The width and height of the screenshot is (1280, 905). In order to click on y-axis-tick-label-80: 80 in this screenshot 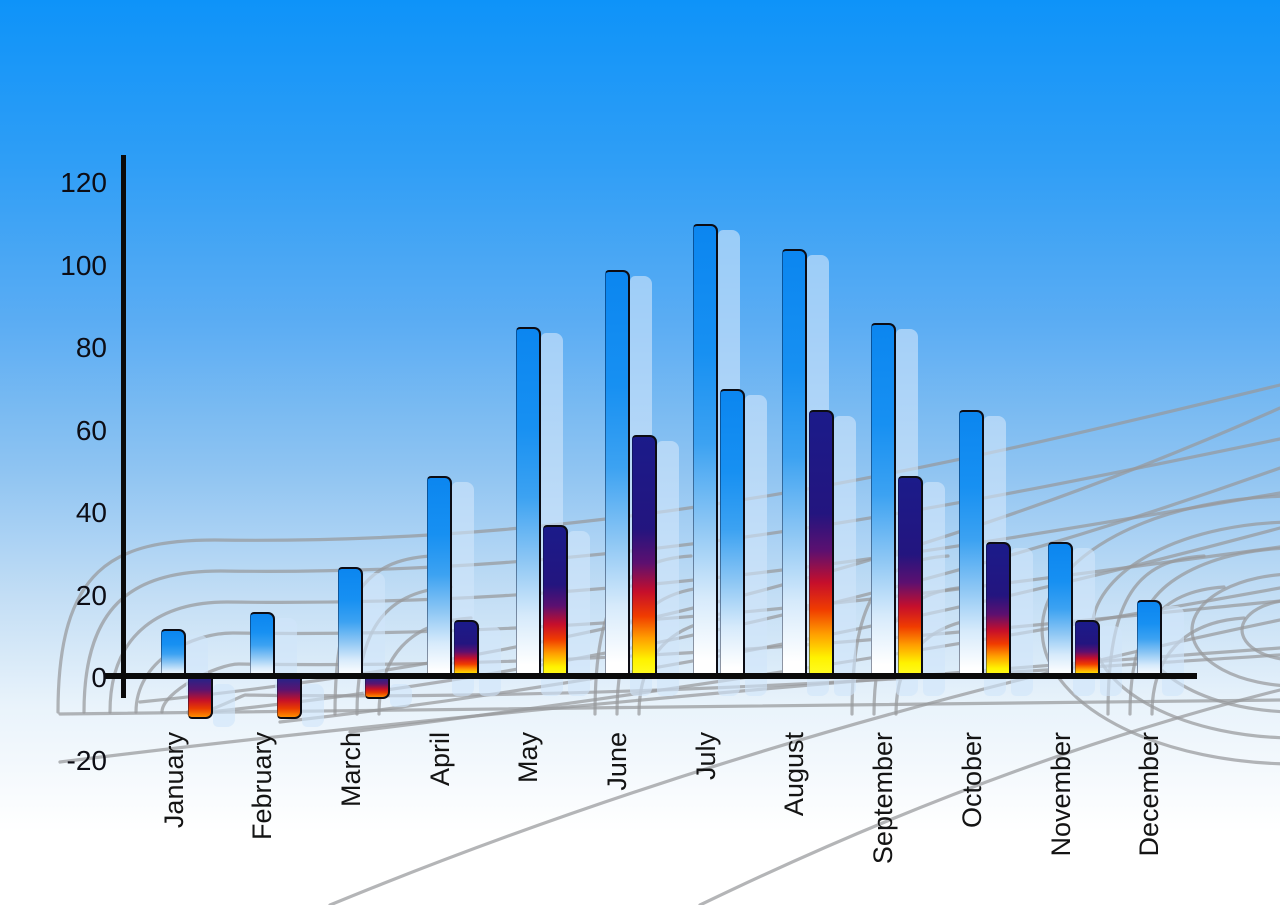, I will do `click(91, 347)`.